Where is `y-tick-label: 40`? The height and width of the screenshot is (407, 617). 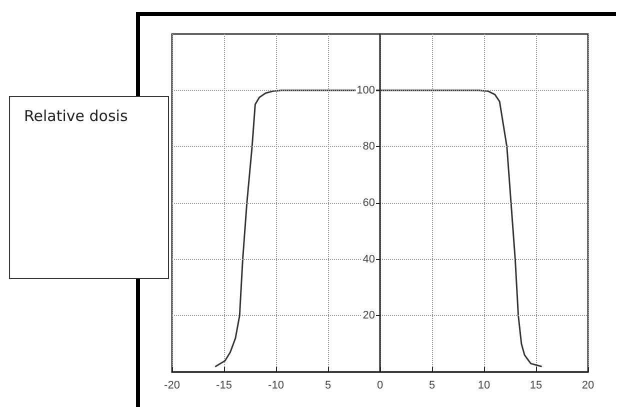
y-tick-label: 40 is located at coordinates (368, 259).